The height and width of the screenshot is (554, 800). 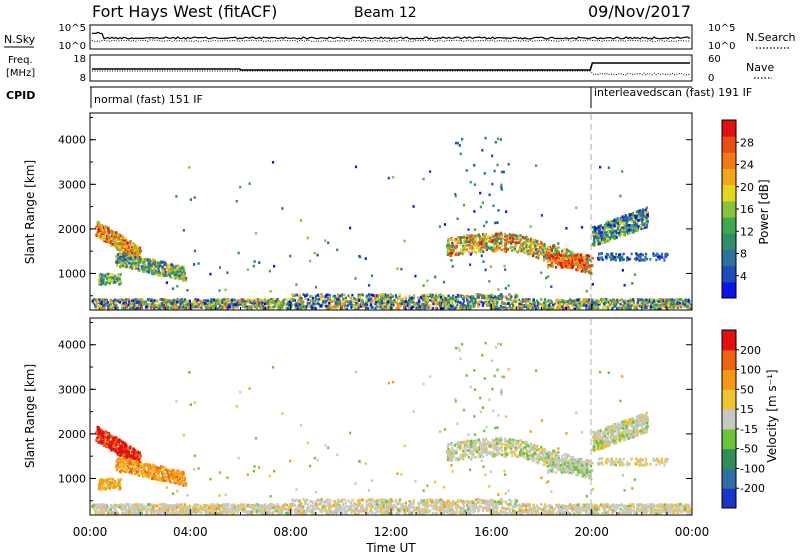 What do you see at coordinates (711, 78) in the screenshot?
I see `nave-tick-bottom: 0` at bounding box center [711, 78].